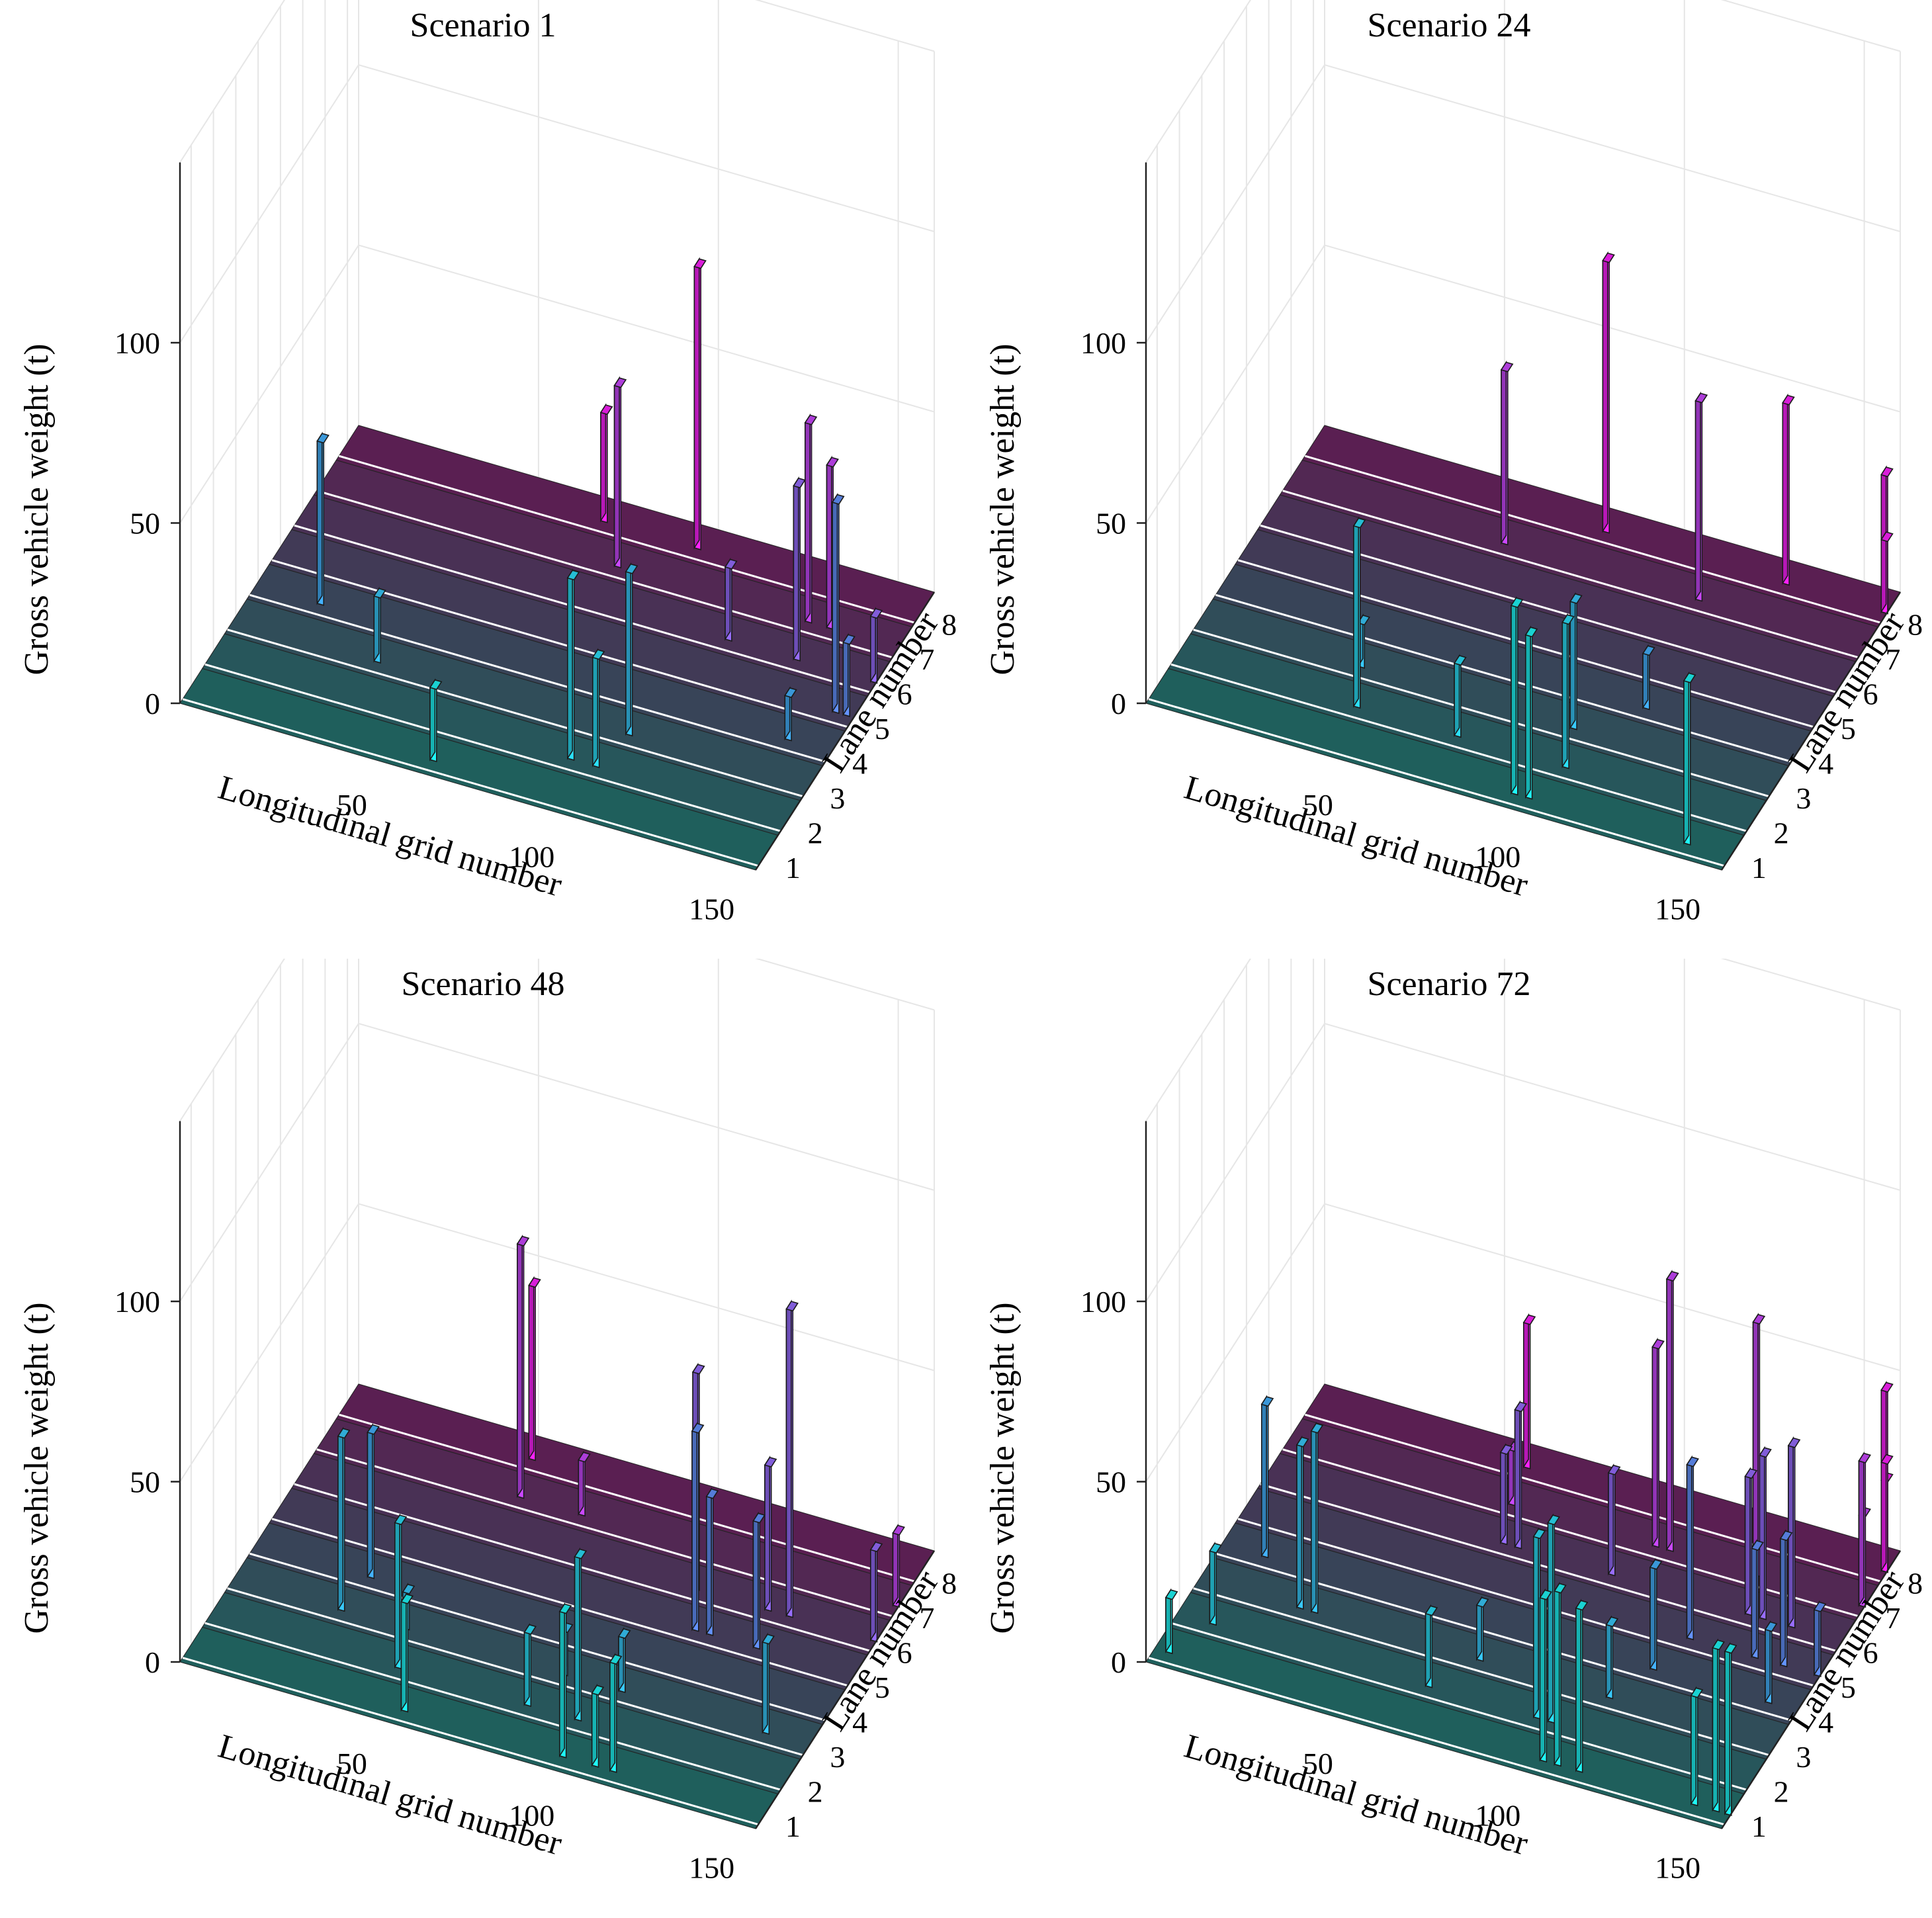 Image resolution: width=1932 pixels, height=1918 pixels. I want to click on x-tick-label: 100, so click(531, 857).